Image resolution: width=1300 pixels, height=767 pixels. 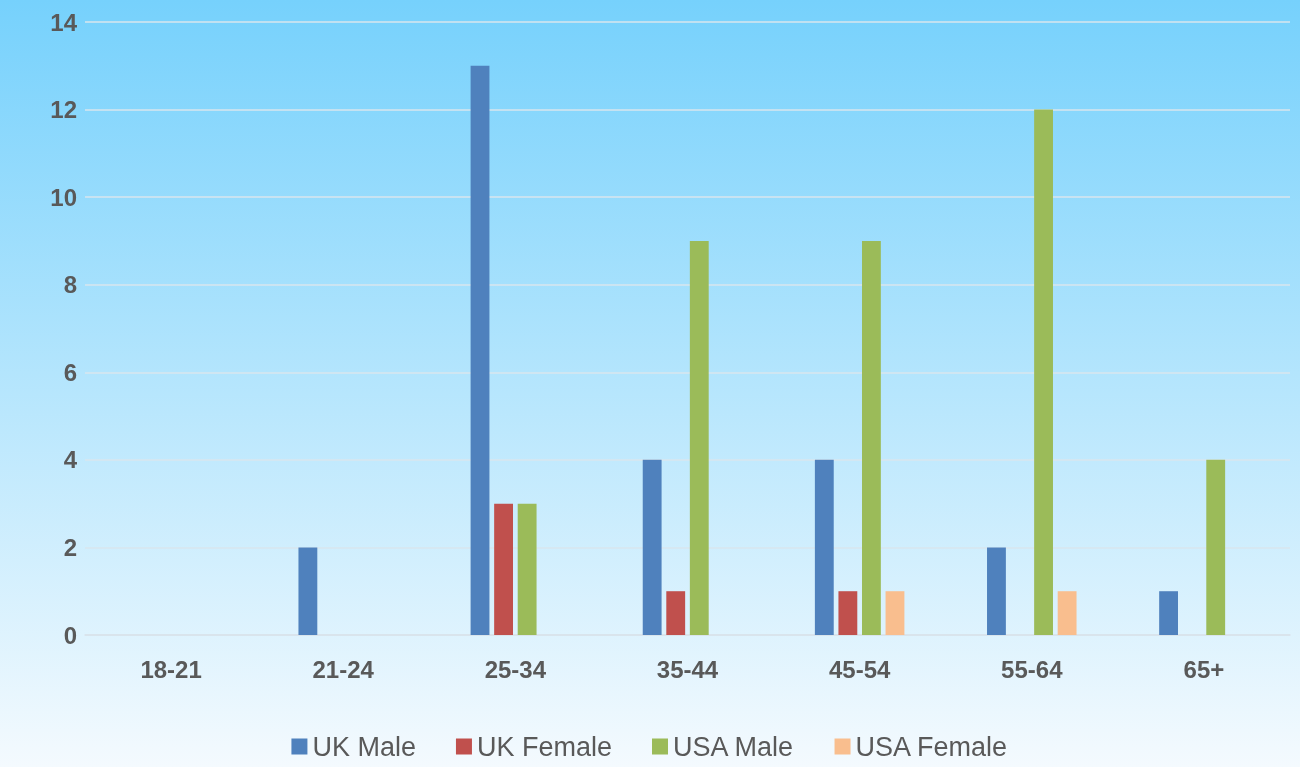 I want to click on y-tick-label: 0, so click(x=70, y=635).